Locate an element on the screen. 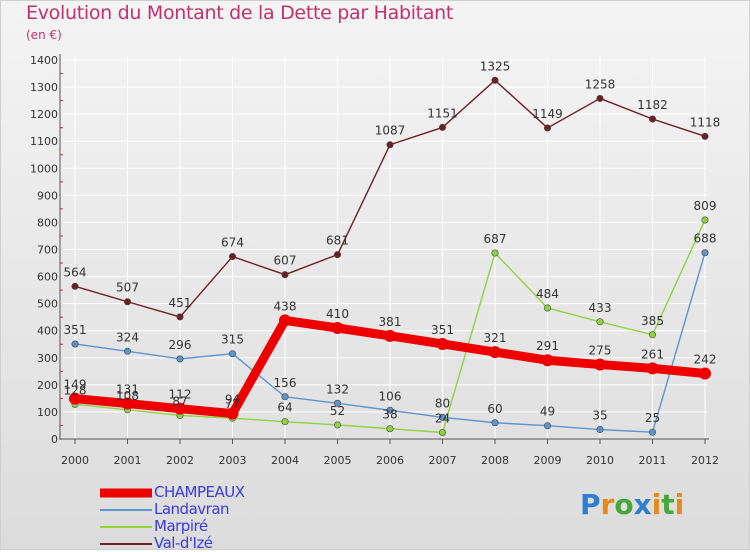 The width and height of the screenshot is (750, 552). legend-item-val-d-ize: Val-d'Izé is located at coordinates (172, 543).